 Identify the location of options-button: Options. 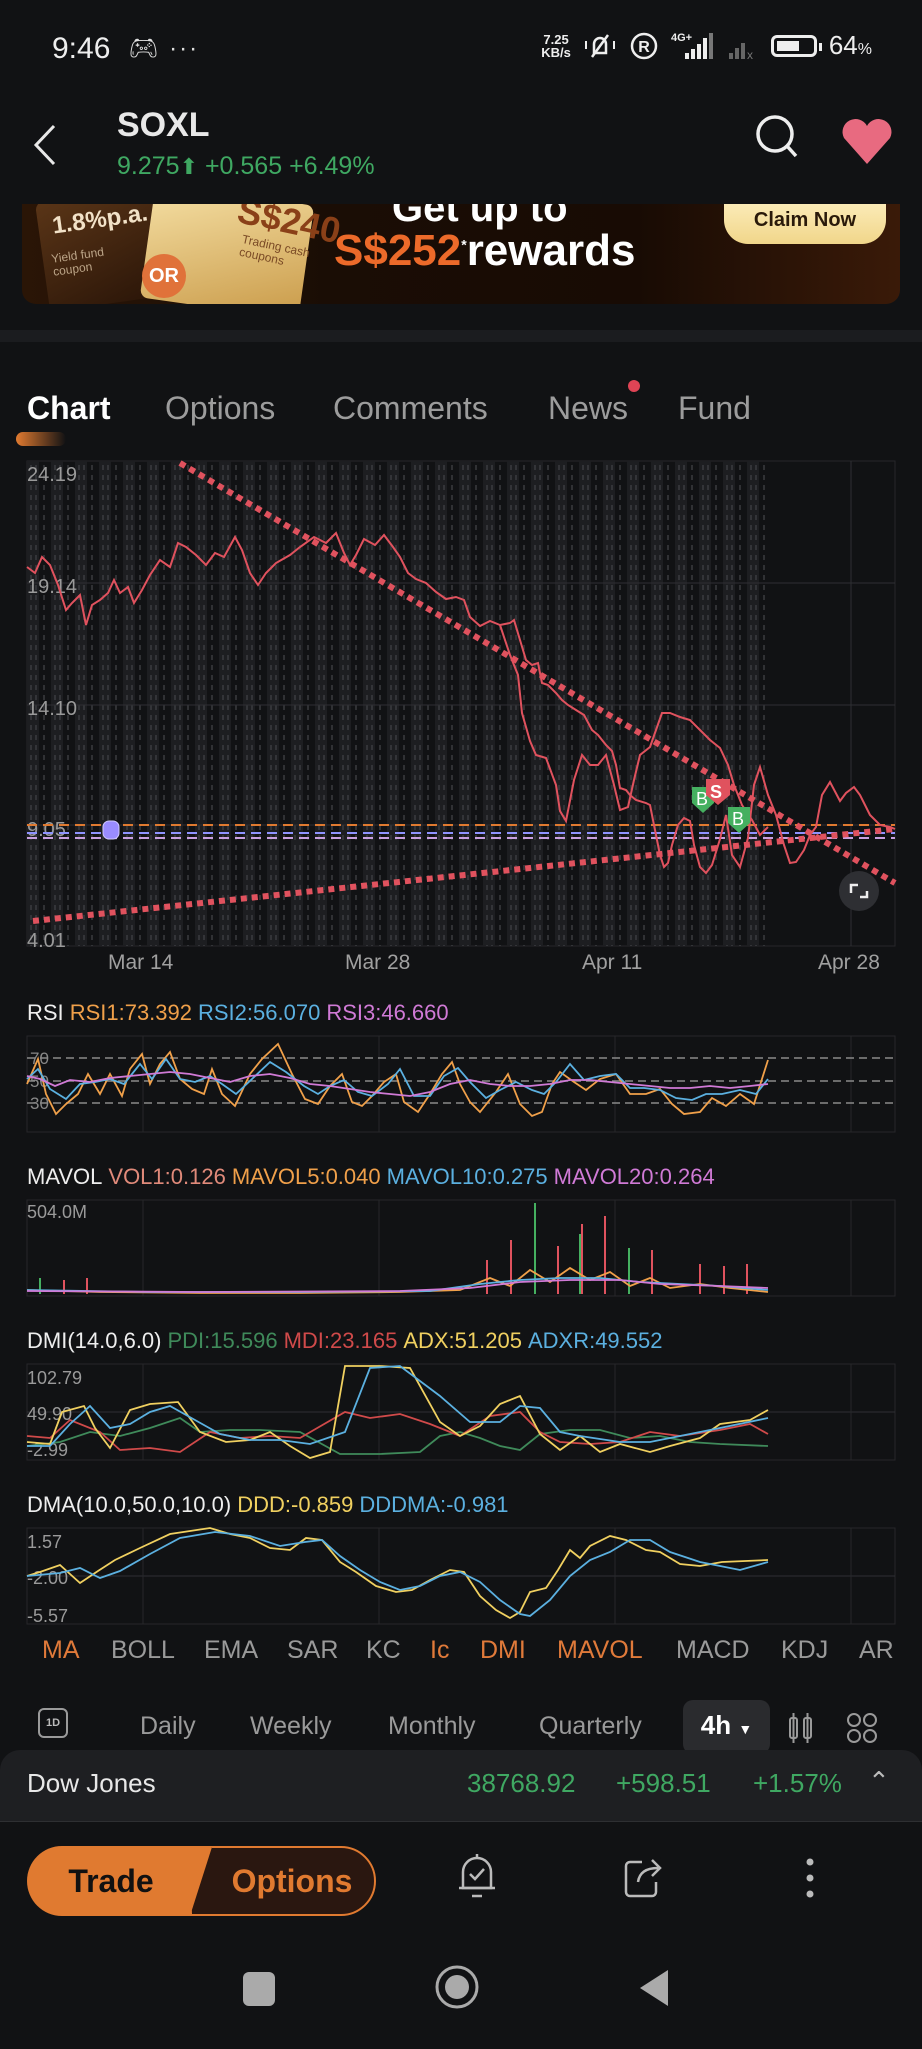
(283, 1881).